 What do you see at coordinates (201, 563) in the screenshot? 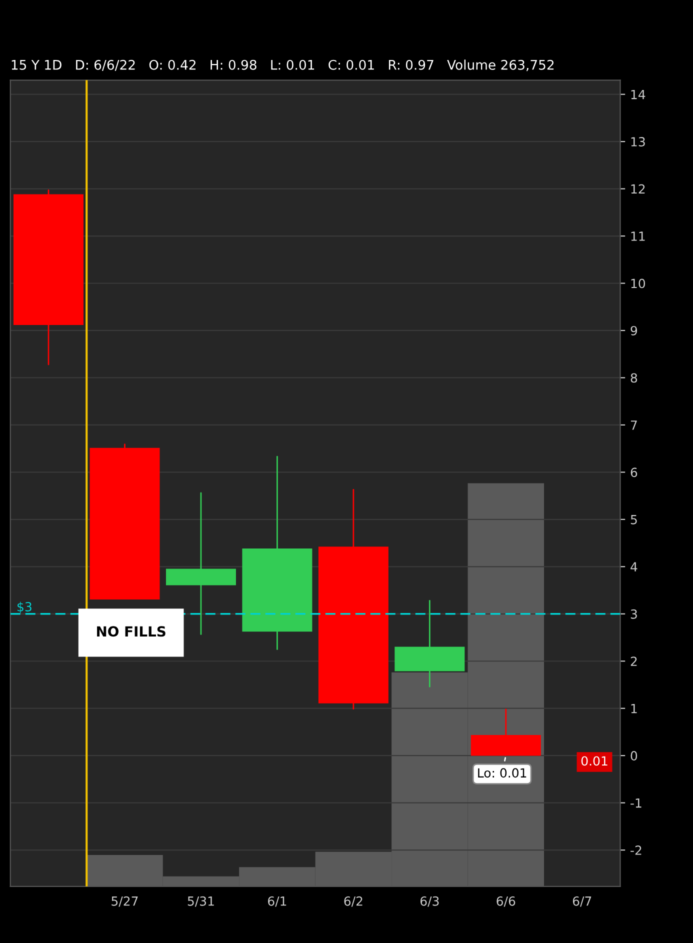
I see `candlestick` at bounding box center [201, 563].